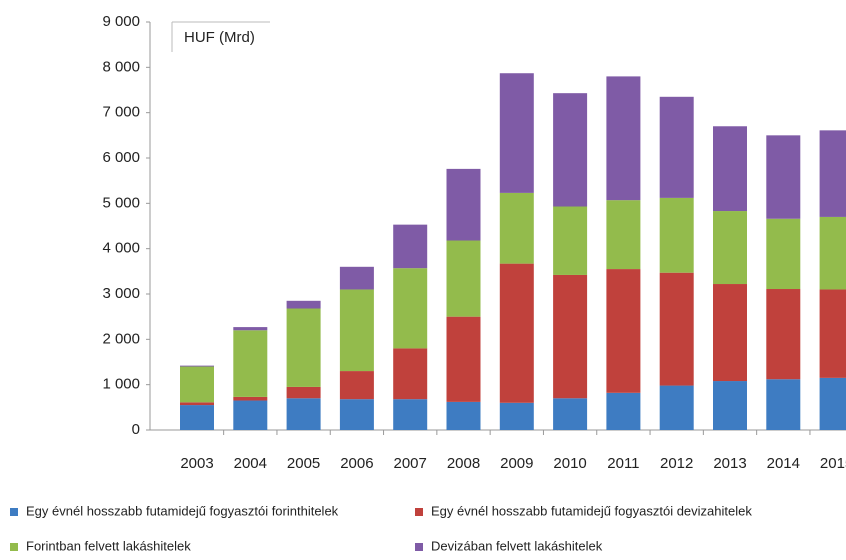  Describe the element at coordinates (250, 463) in the screenshot. I see `x-tick-label: 2004` at that location.